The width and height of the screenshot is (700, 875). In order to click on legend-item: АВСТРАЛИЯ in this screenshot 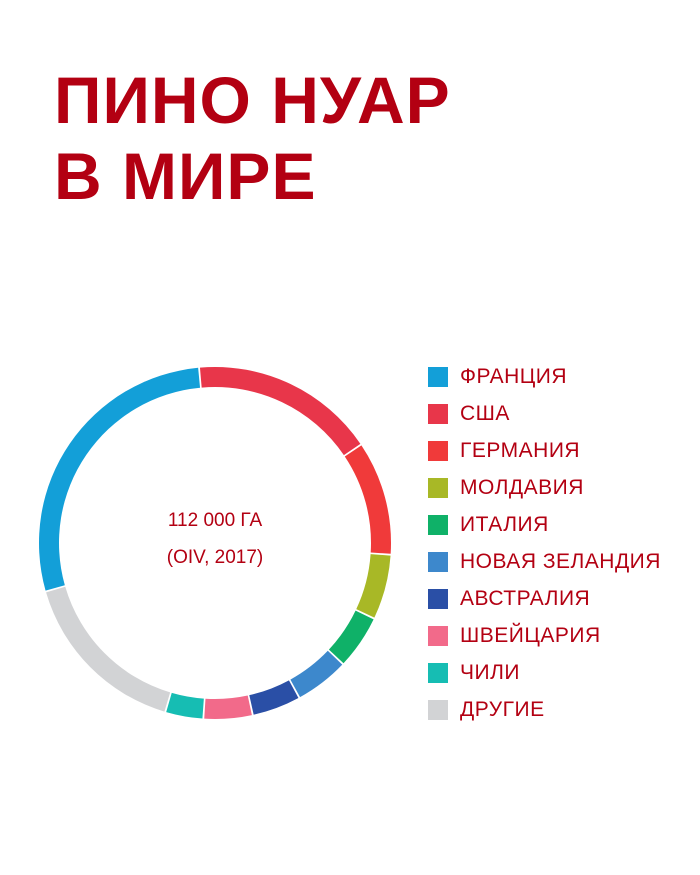, I will do `click(544, 598)`.